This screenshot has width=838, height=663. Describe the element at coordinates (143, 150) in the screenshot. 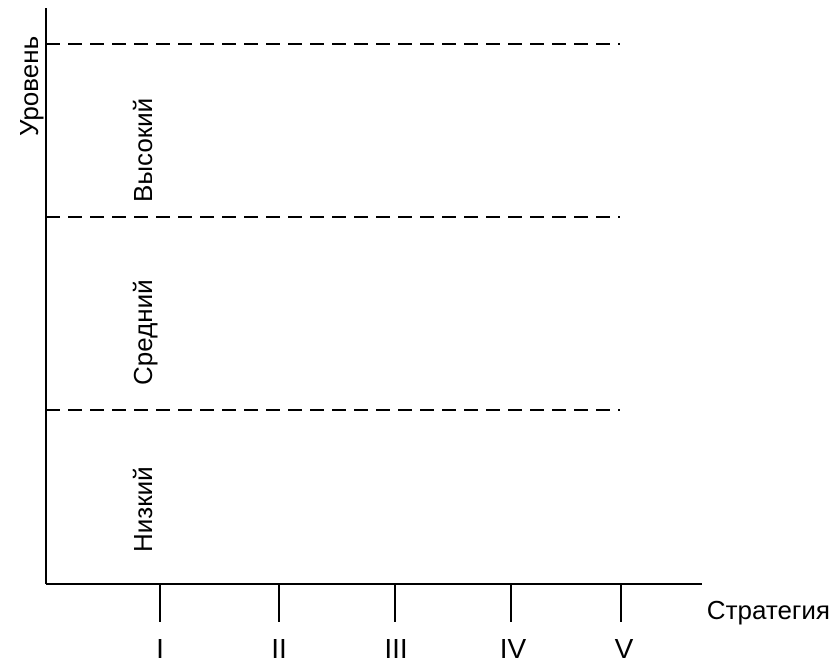

I see `level-label-high: Высокий` at that location.